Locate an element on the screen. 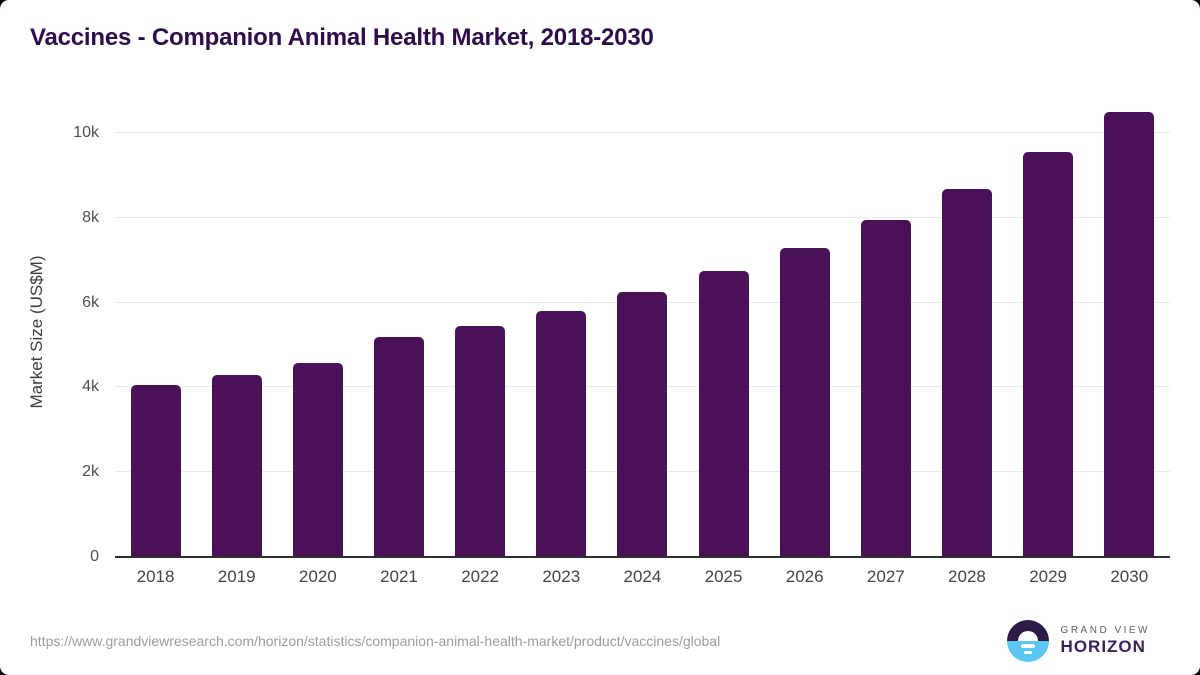 The height and width of the screenshot is (675, 1200). x-tick-label: 2019 is located at coordinates (236, 576).